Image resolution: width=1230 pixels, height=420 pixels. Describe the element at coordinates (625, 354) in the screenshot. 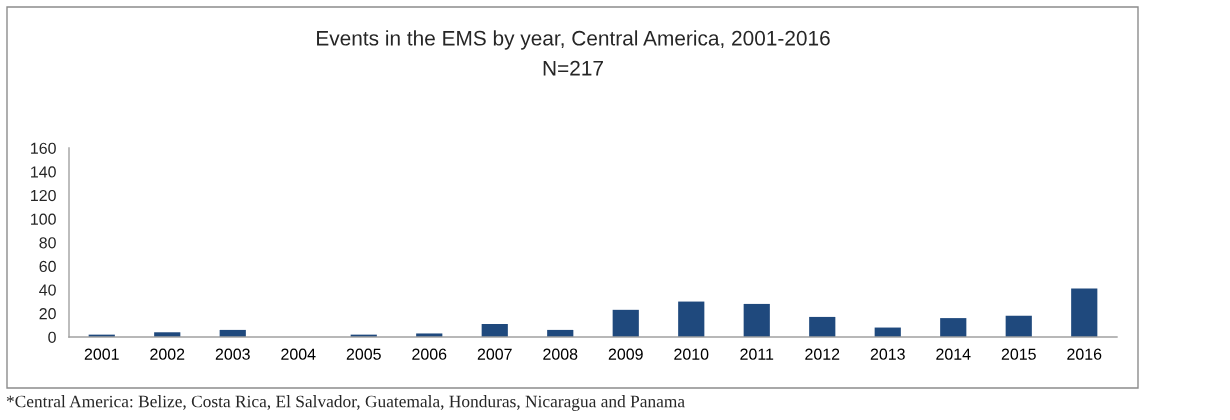

I see `x-tick-label: 2009` at that location.